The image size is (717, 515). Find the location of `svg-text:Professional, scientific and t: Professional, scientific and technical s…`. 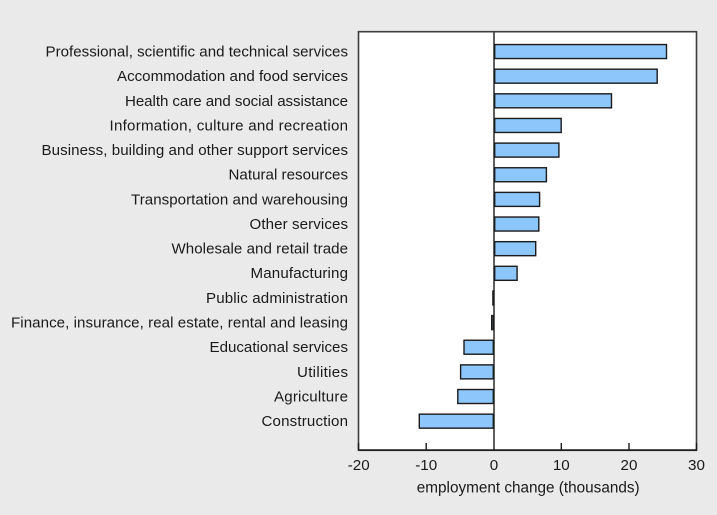

svg-text:Professional, scientific and t: Professional, scientific and technical s… is located at coordinates (197, 52).